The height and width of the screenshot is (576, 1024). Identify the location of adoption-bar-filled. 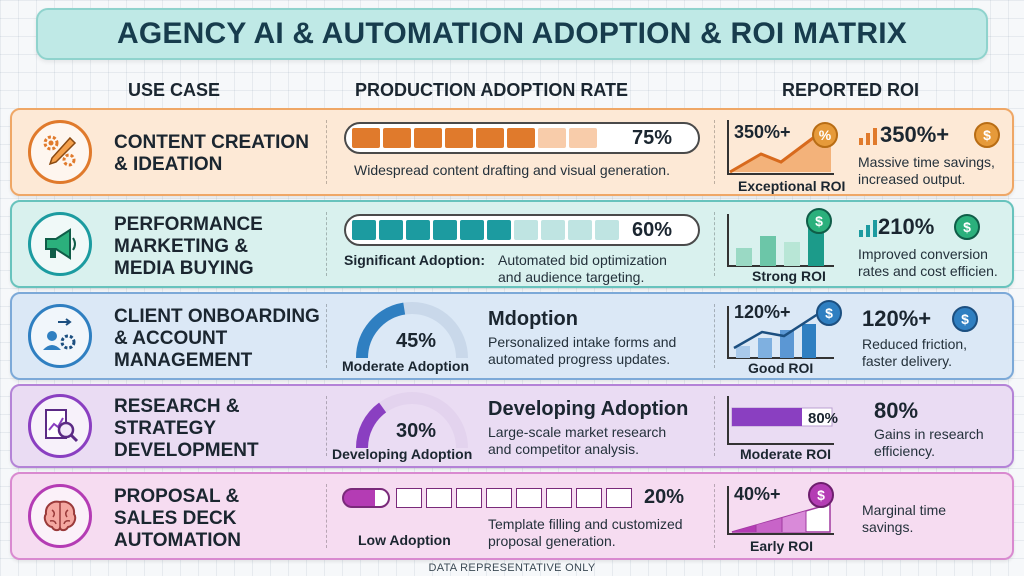
(366, 498).